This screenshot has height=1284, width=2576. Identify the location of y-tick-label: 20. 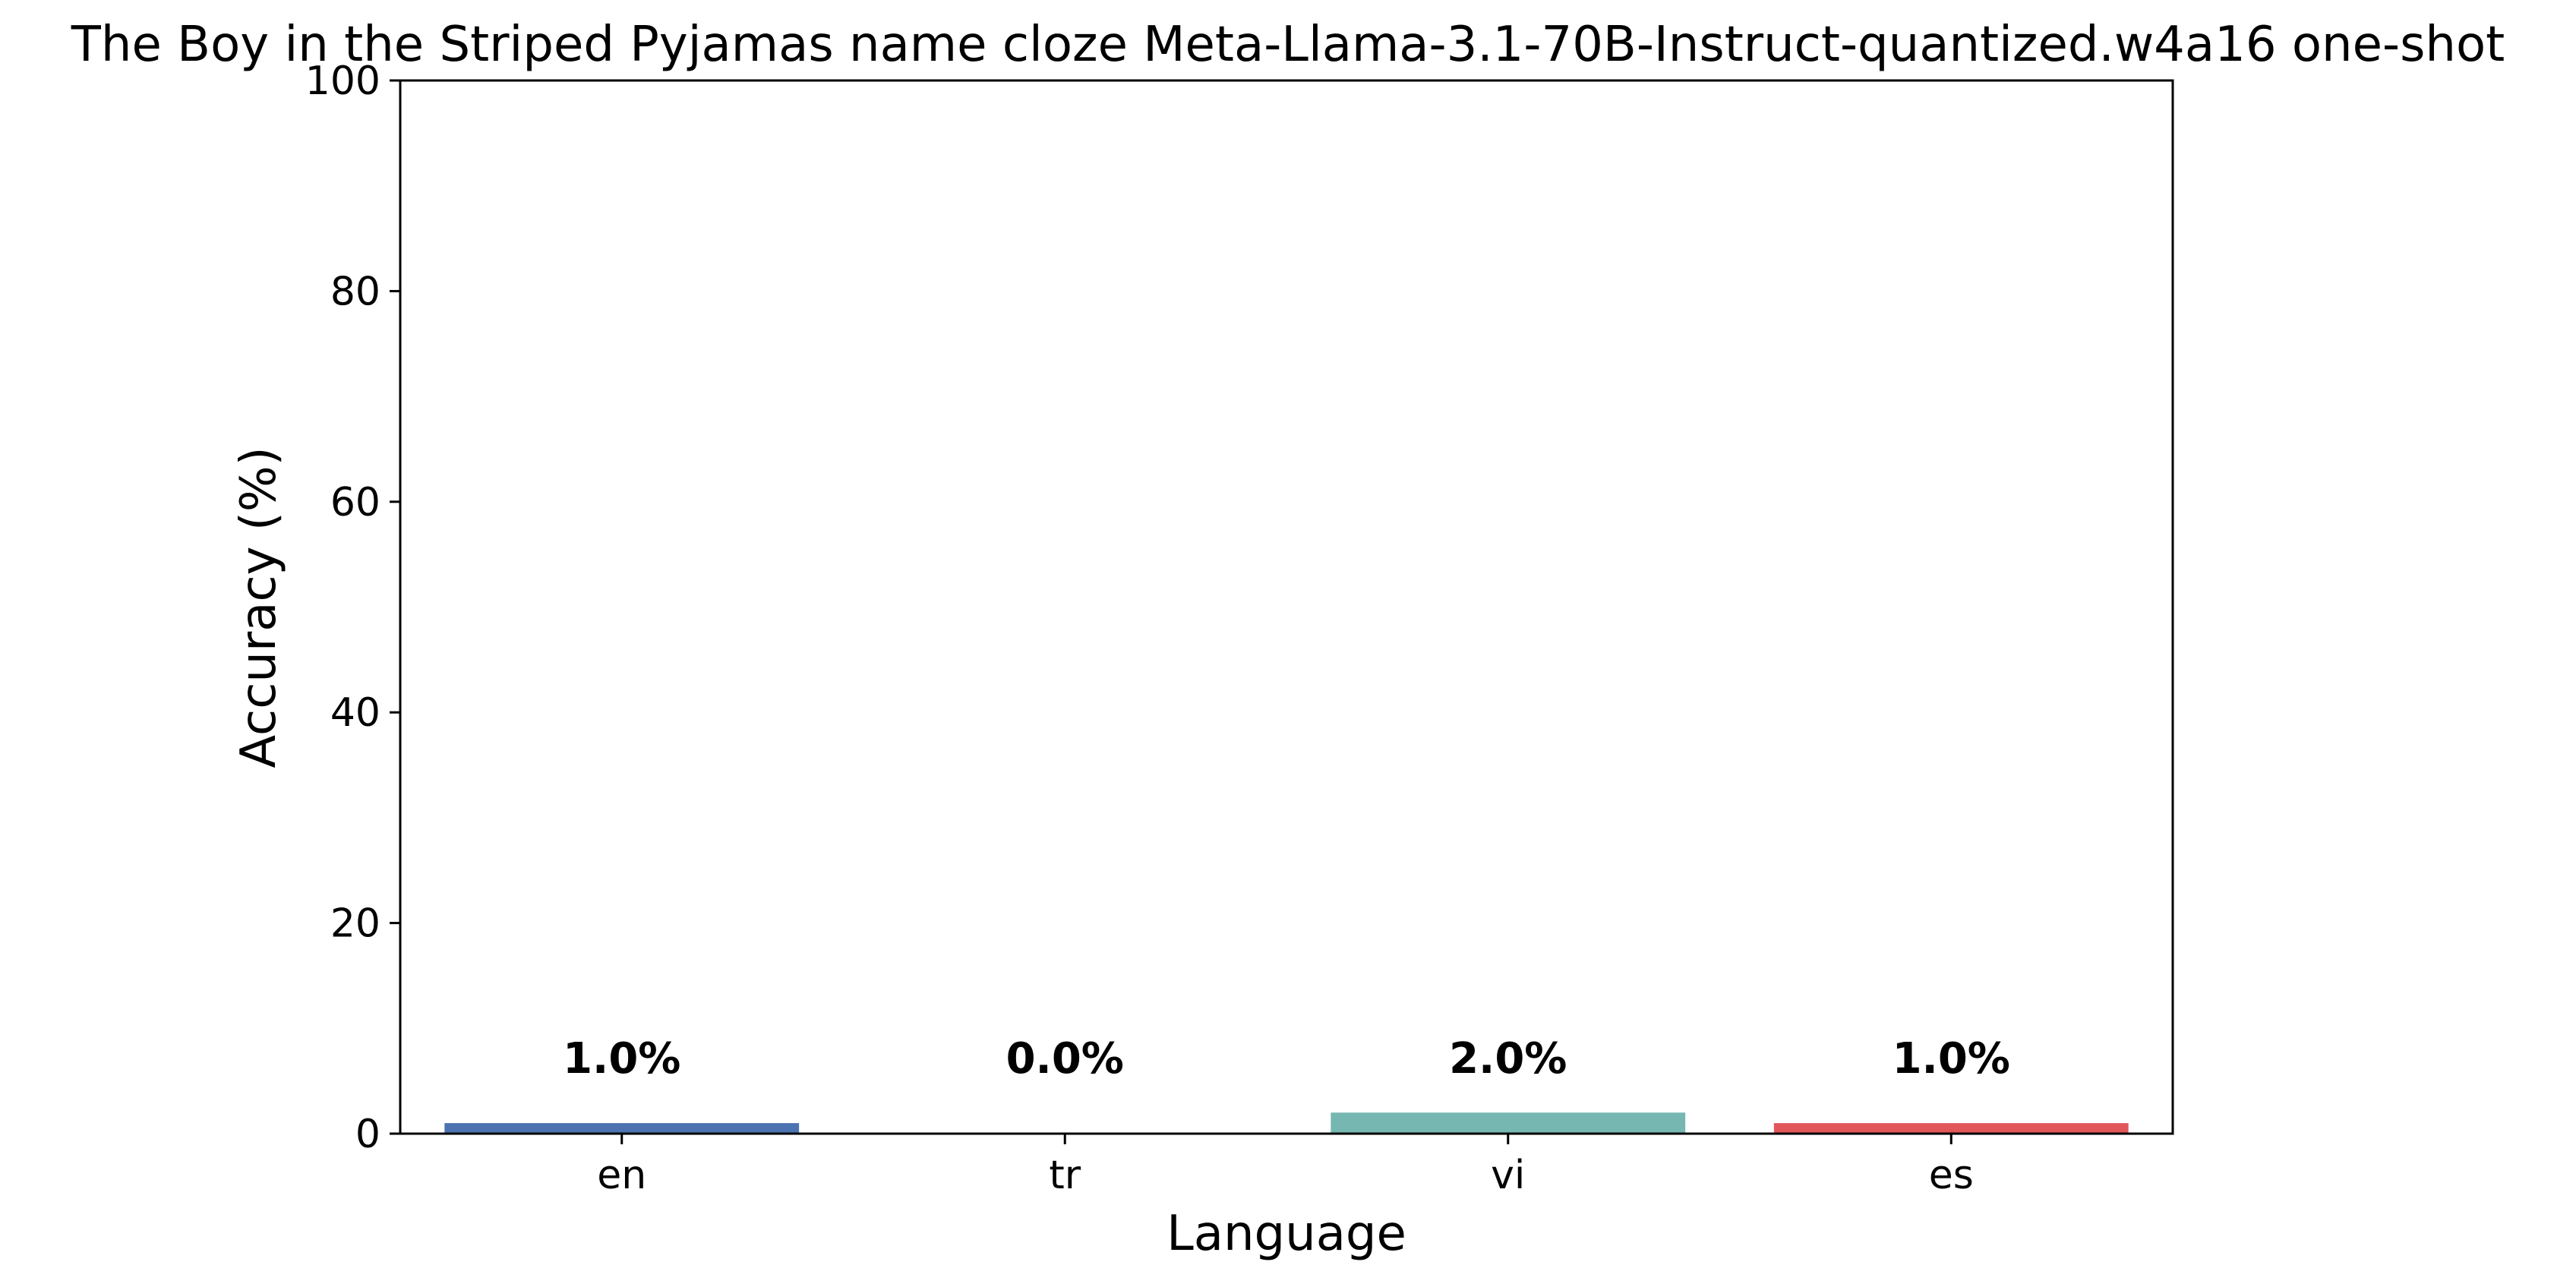
(355, 924).